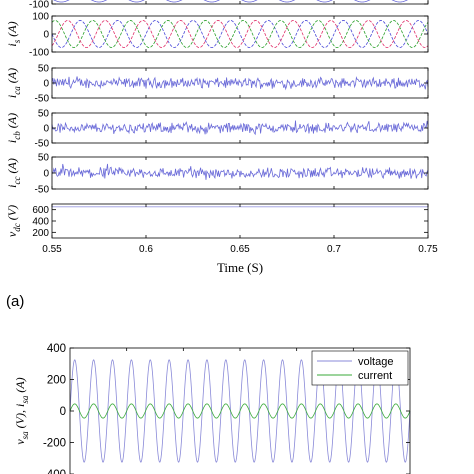  Describe the element at coordinates (54, 444) in the screenshot. I see `bottom-ytick-label-3: -200` at that location.